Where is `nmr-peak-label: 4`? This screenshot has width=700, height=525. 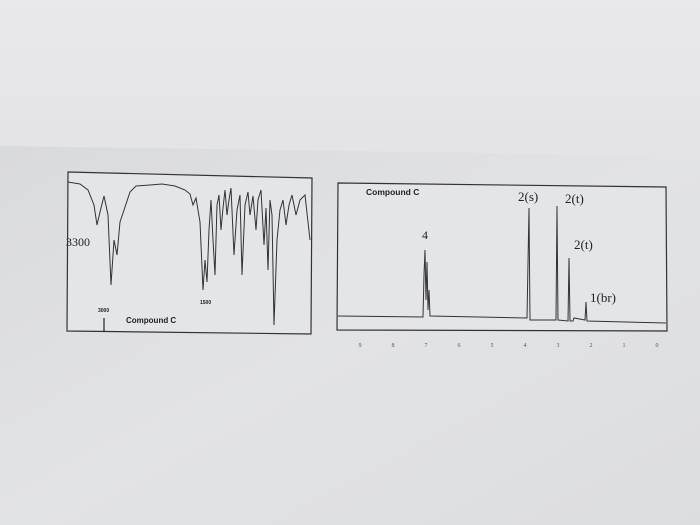 nmr-peak-label: 4 is located at coordinates (425, 235).